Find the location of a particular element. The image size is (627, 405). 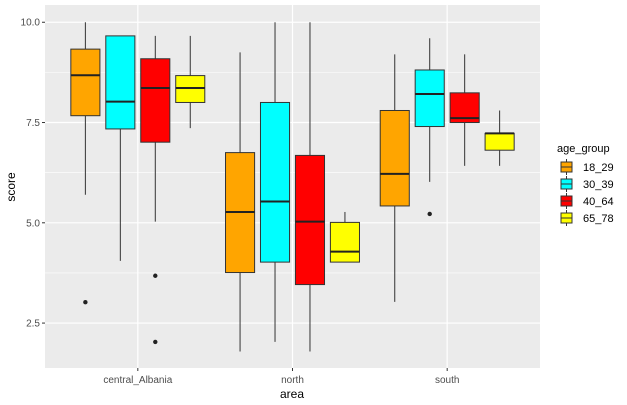

x-axis-title: area is located at coordinates (292, 394).